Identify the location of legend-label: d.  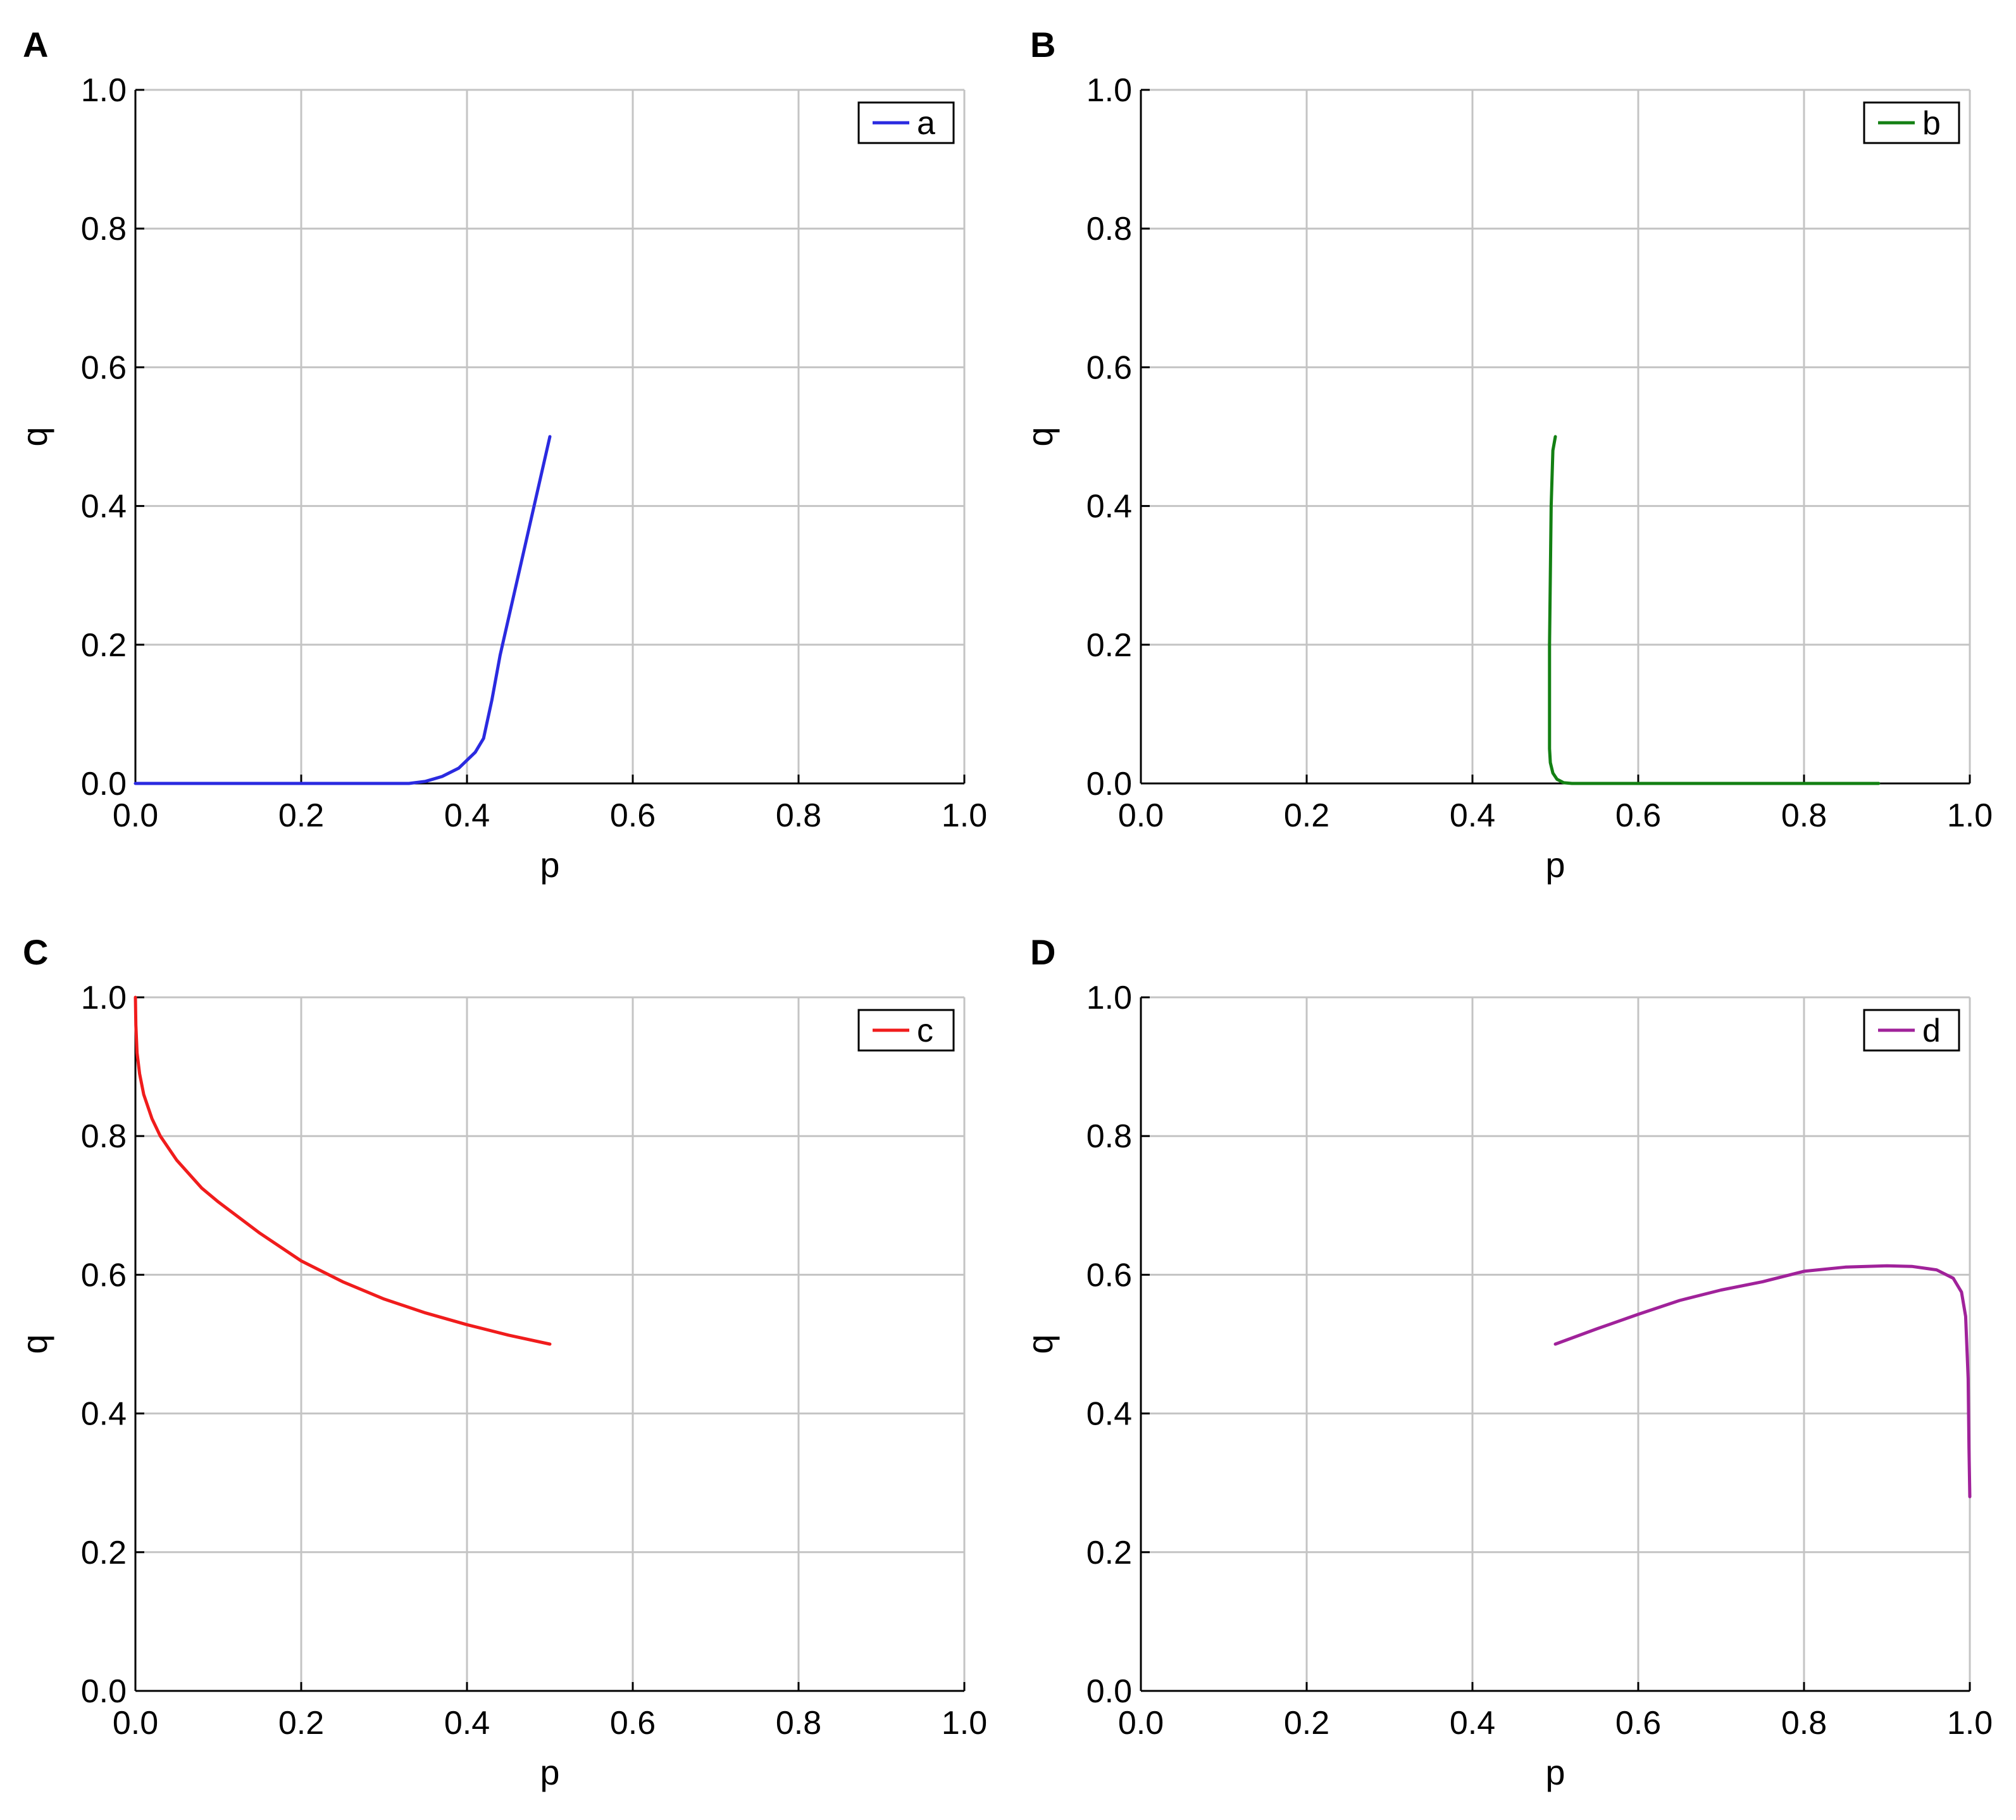
(1931, 1031).